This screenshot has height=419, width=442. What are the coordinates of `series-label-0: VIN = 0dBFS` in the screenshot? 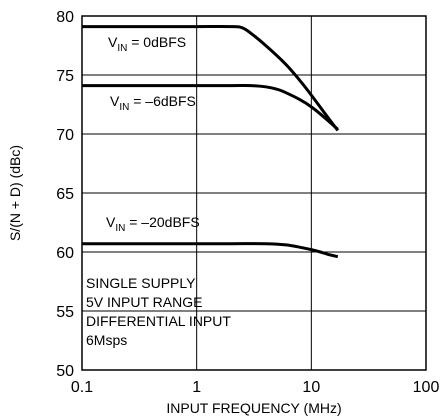 It's located at (147, 44).